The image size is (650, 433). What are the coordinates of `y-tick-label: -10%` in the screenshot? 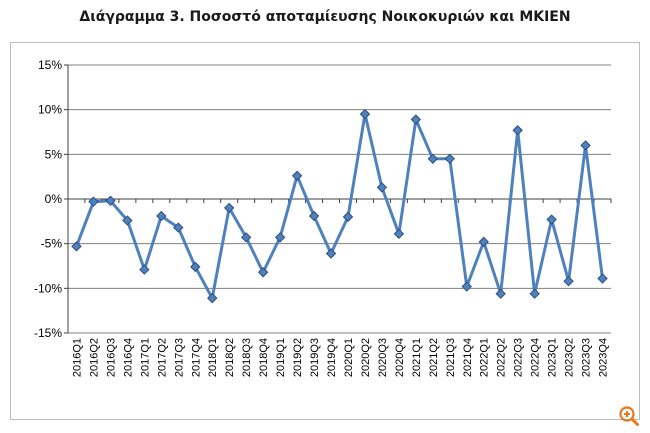 It's located at (48, 288).